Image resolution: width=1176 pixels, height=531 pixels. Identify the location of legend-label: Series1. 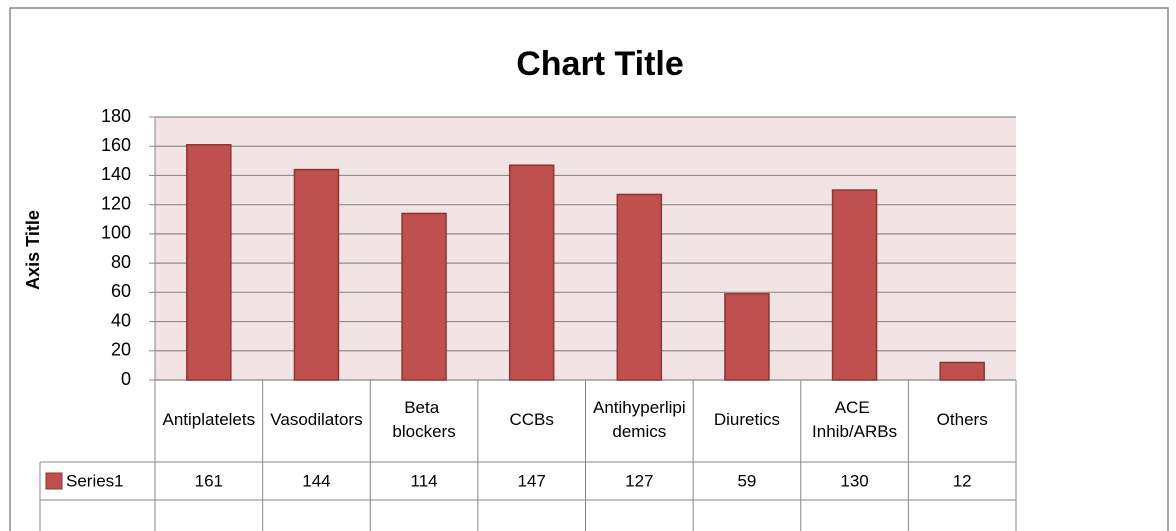
(95, 480).